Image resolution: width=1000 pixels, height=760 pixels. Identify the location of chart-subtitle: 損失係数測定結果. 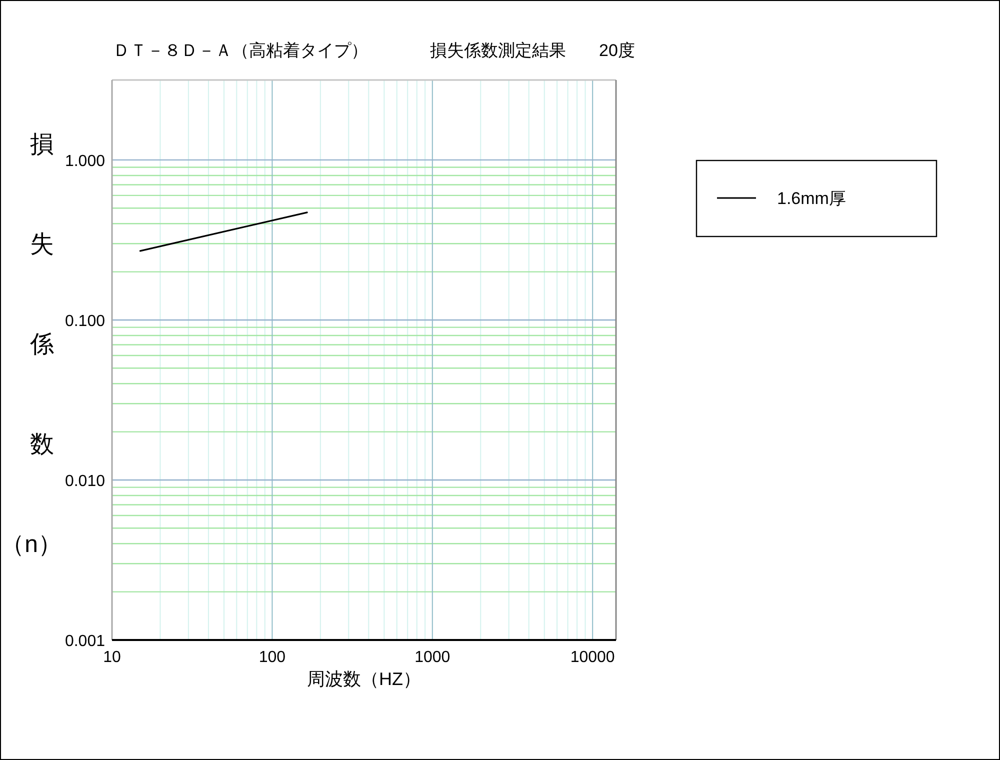
(498, 50).